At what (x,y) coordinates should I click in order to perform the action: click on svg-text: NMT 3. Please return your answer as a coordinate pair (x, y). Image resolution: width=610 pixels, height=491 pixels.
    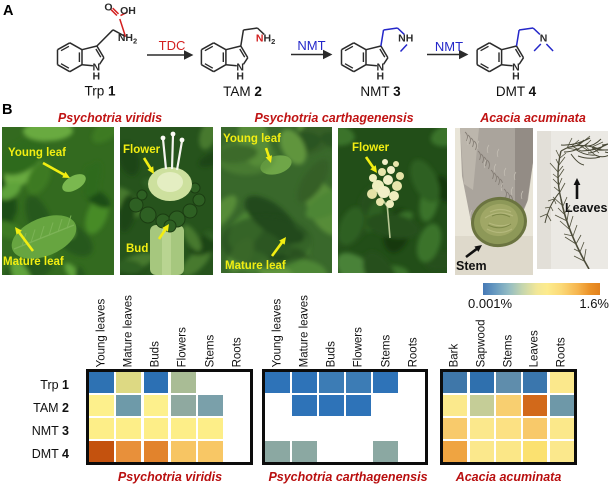
    Looking at the image, I should click on (380, 91).